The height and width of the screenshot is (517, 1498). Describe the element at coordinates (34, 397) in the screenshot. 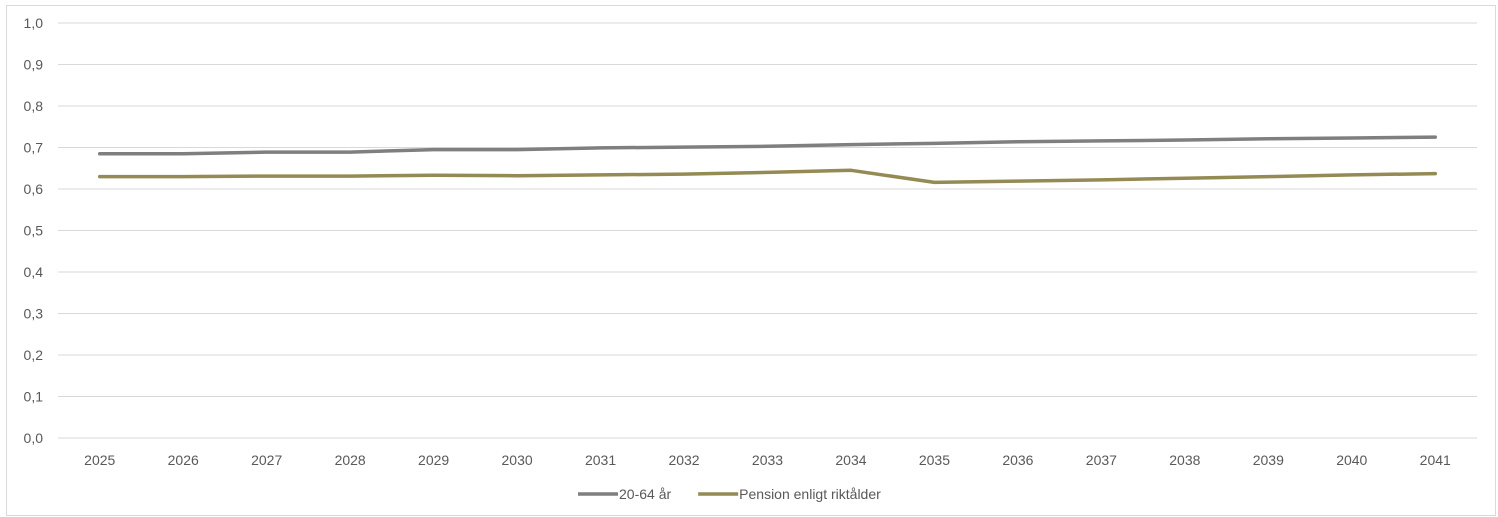

I see `y-tick-label: 0,1` at that location.